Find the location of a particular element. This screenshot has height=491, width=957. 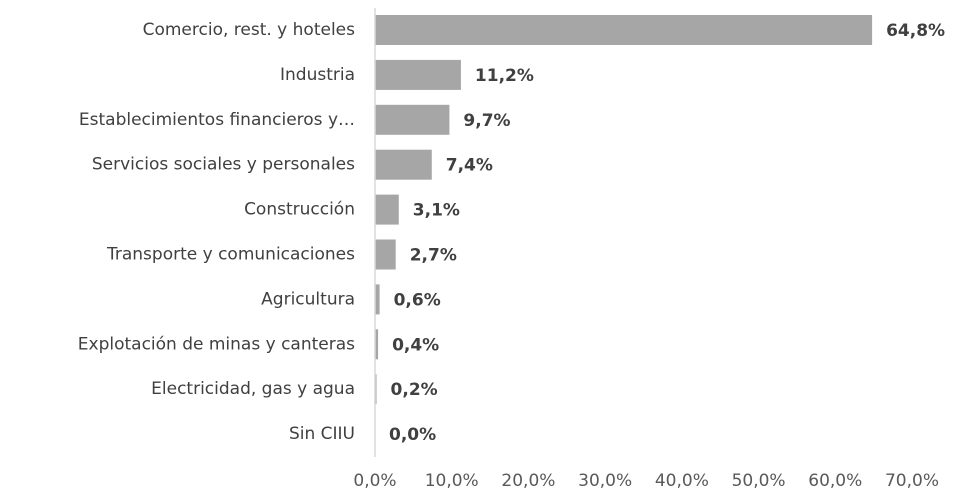

y-tick-label: Servicios sociales y personales is located at coordinates (223, 165).